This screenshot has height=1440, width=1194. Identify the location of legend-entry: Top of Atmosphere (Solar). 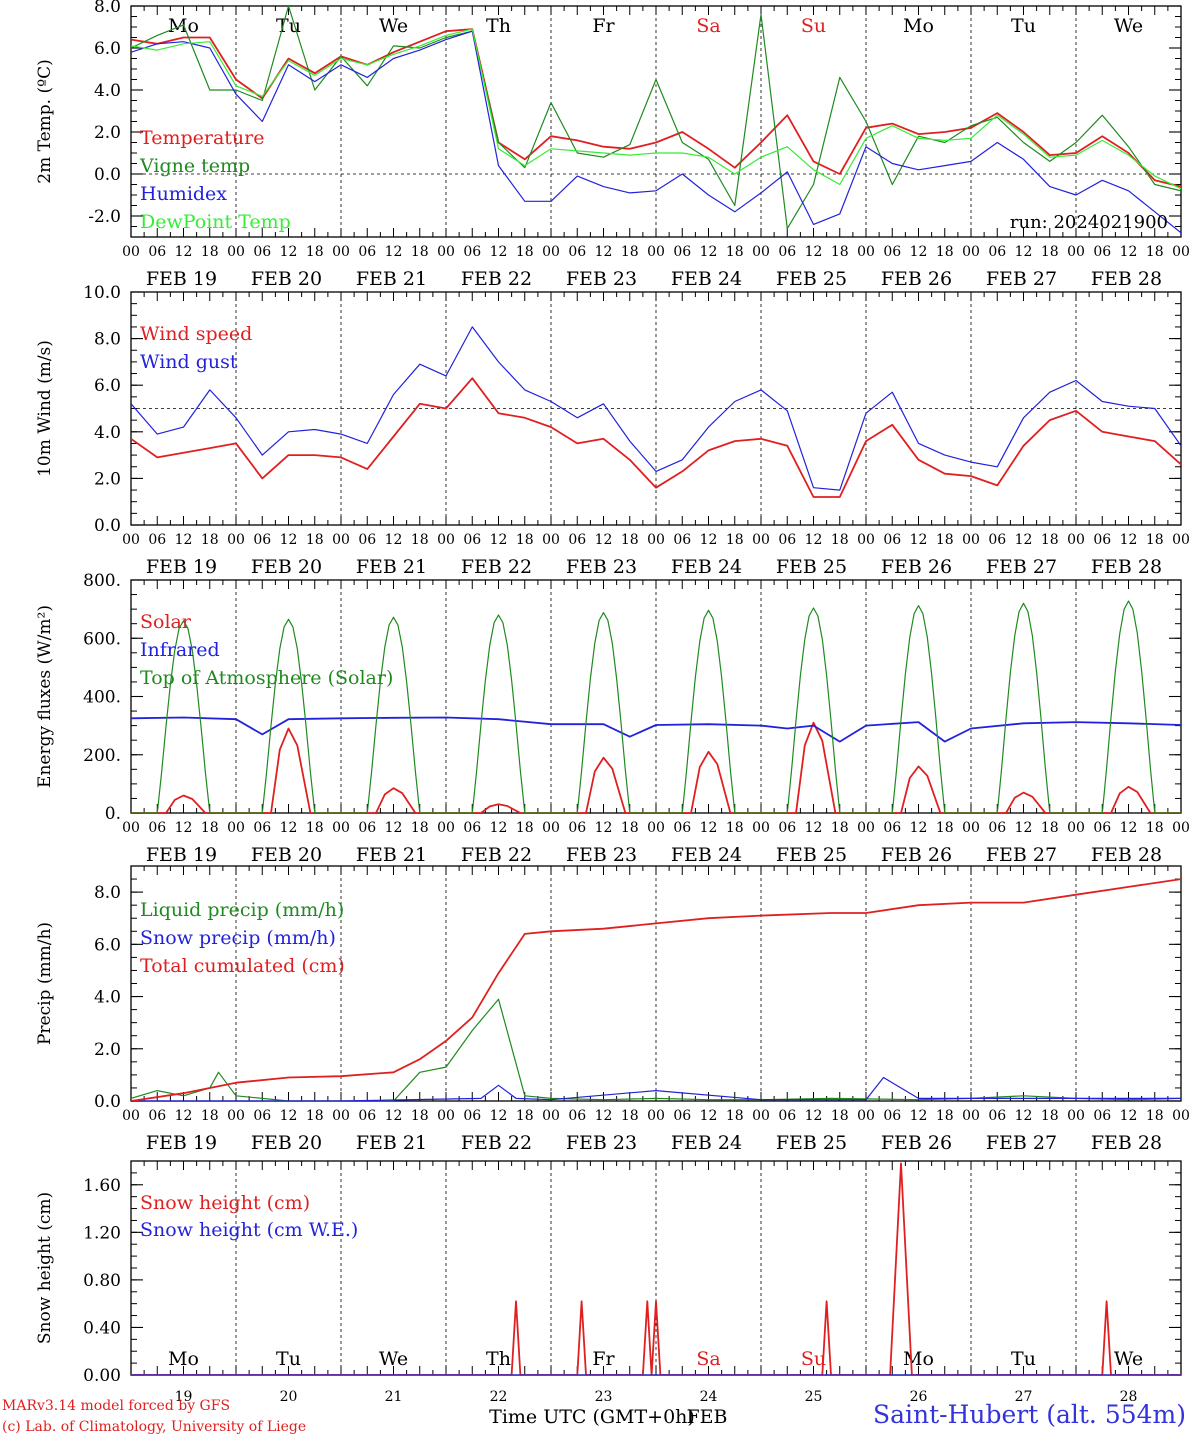
(266, 678).